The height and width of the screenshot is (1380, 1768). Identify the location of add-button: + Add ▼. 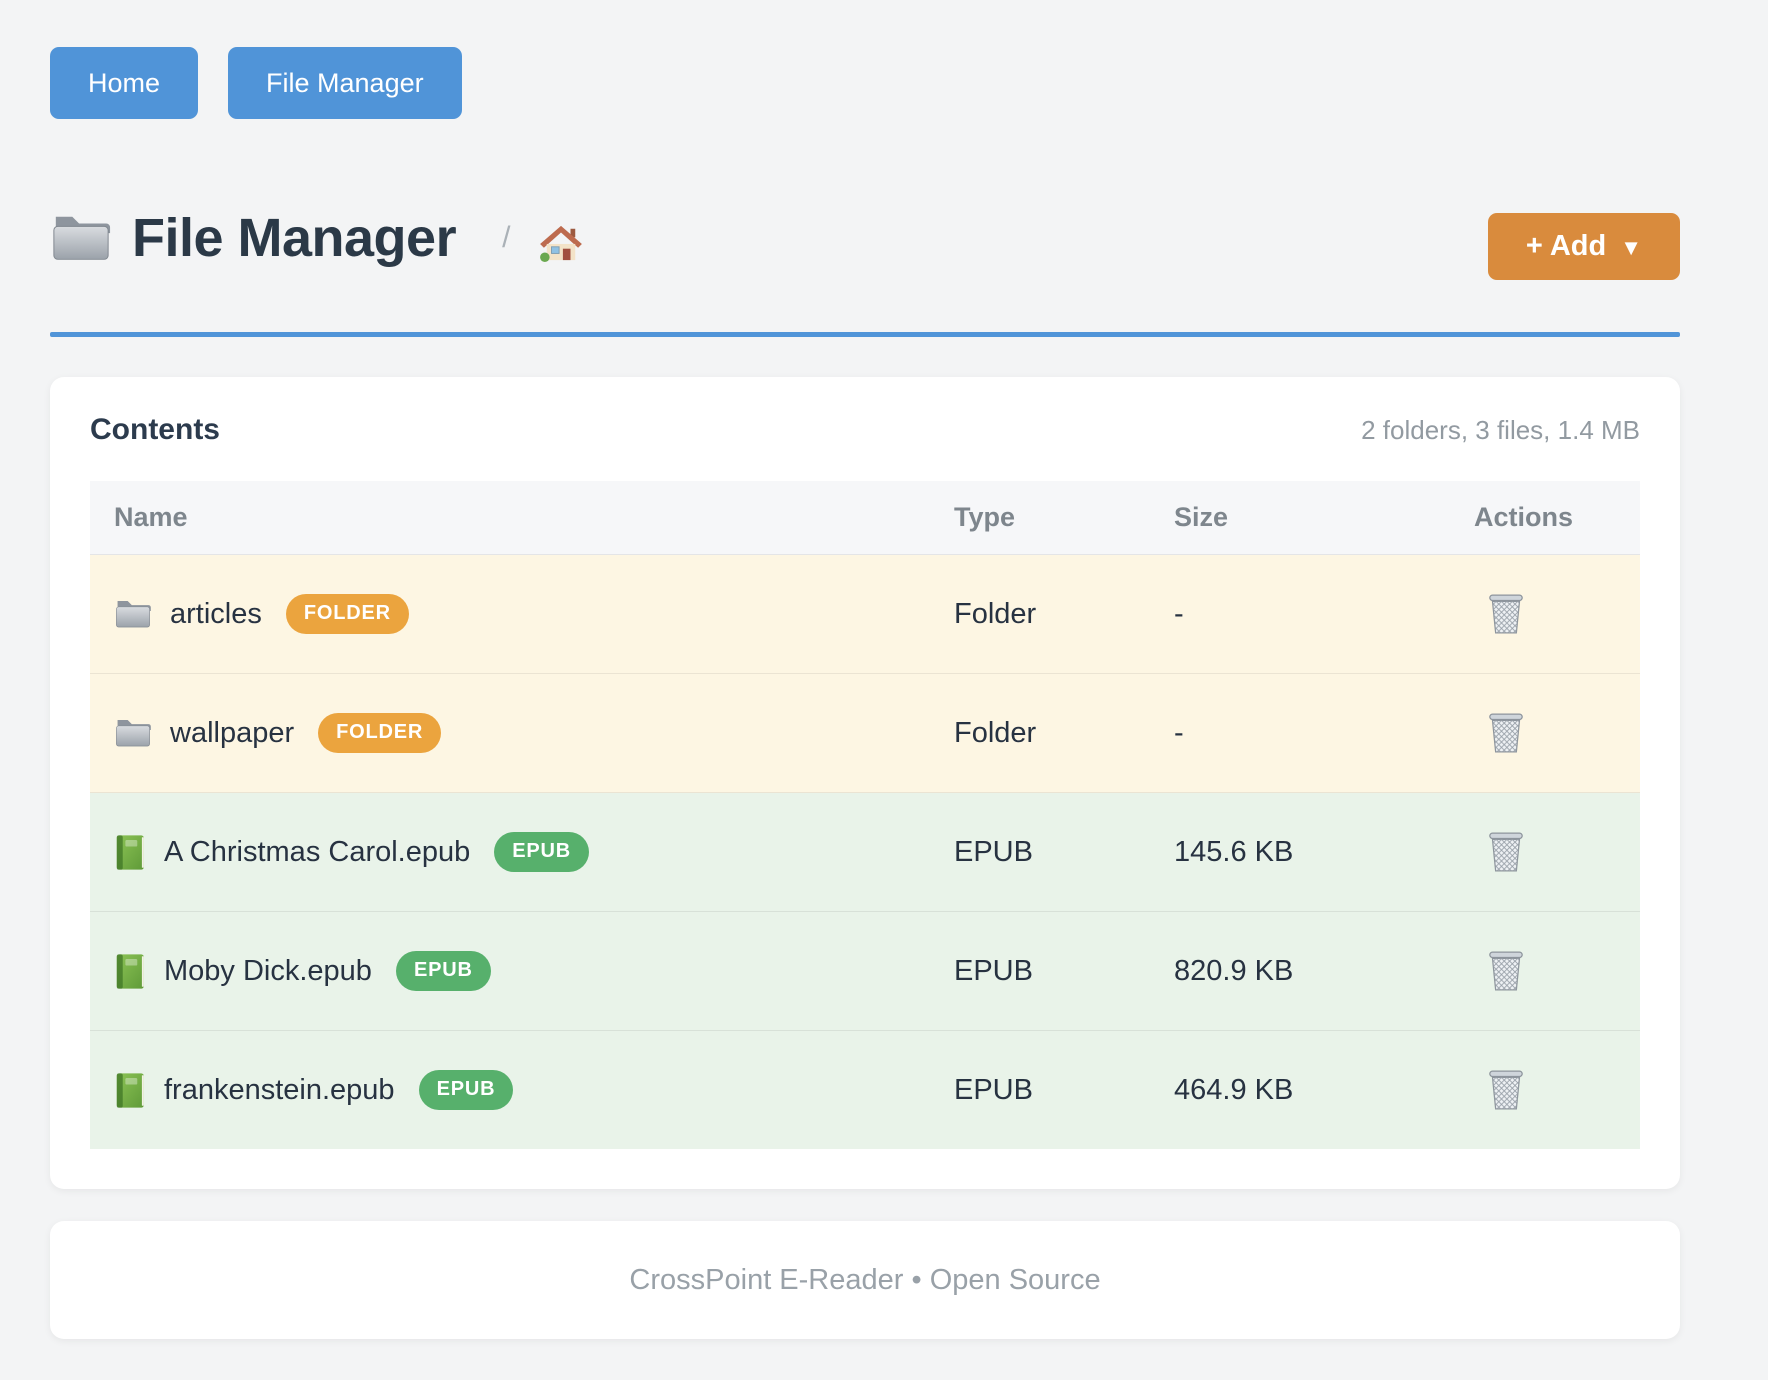
(1583, 246).